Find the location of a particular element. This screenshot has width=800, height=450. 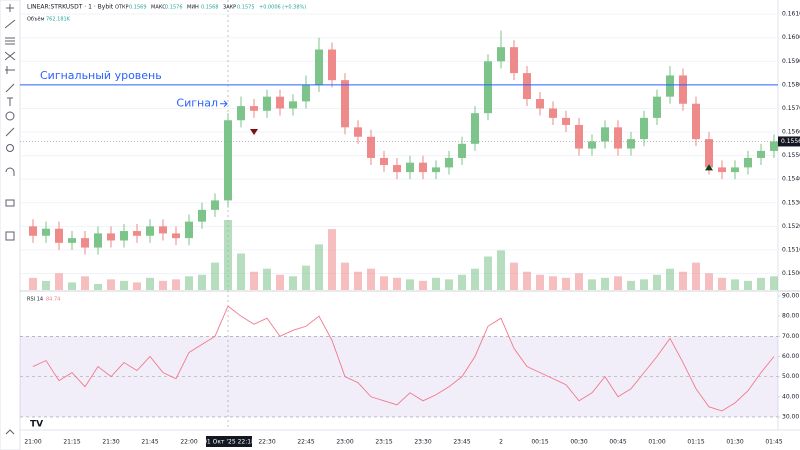

x-tick-label: 01:00 is located at coordinates (656, 442).